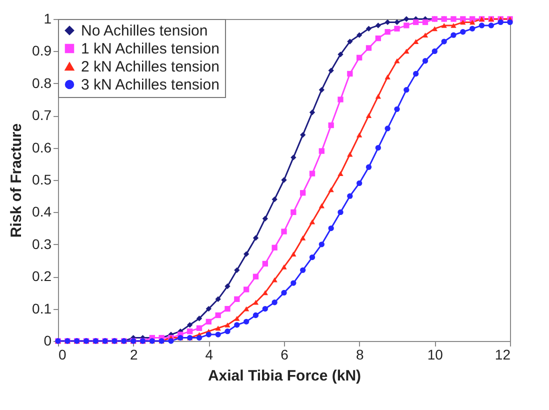  Describe the element at coordinates (62, 354) in the screenshot. I see `x-tick-label: 0` at that location.